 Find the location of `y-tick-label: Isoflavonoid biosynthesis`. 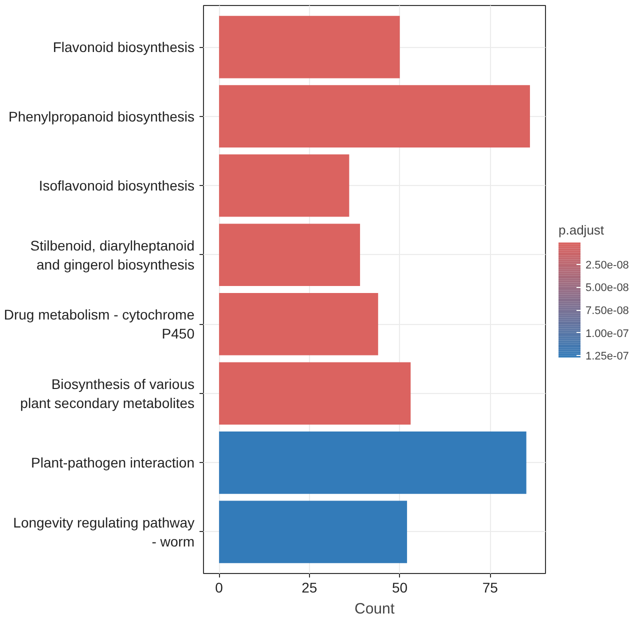

y-tick-label: Isoflavonoid biosynthesis is located at coordinates (116, 186).